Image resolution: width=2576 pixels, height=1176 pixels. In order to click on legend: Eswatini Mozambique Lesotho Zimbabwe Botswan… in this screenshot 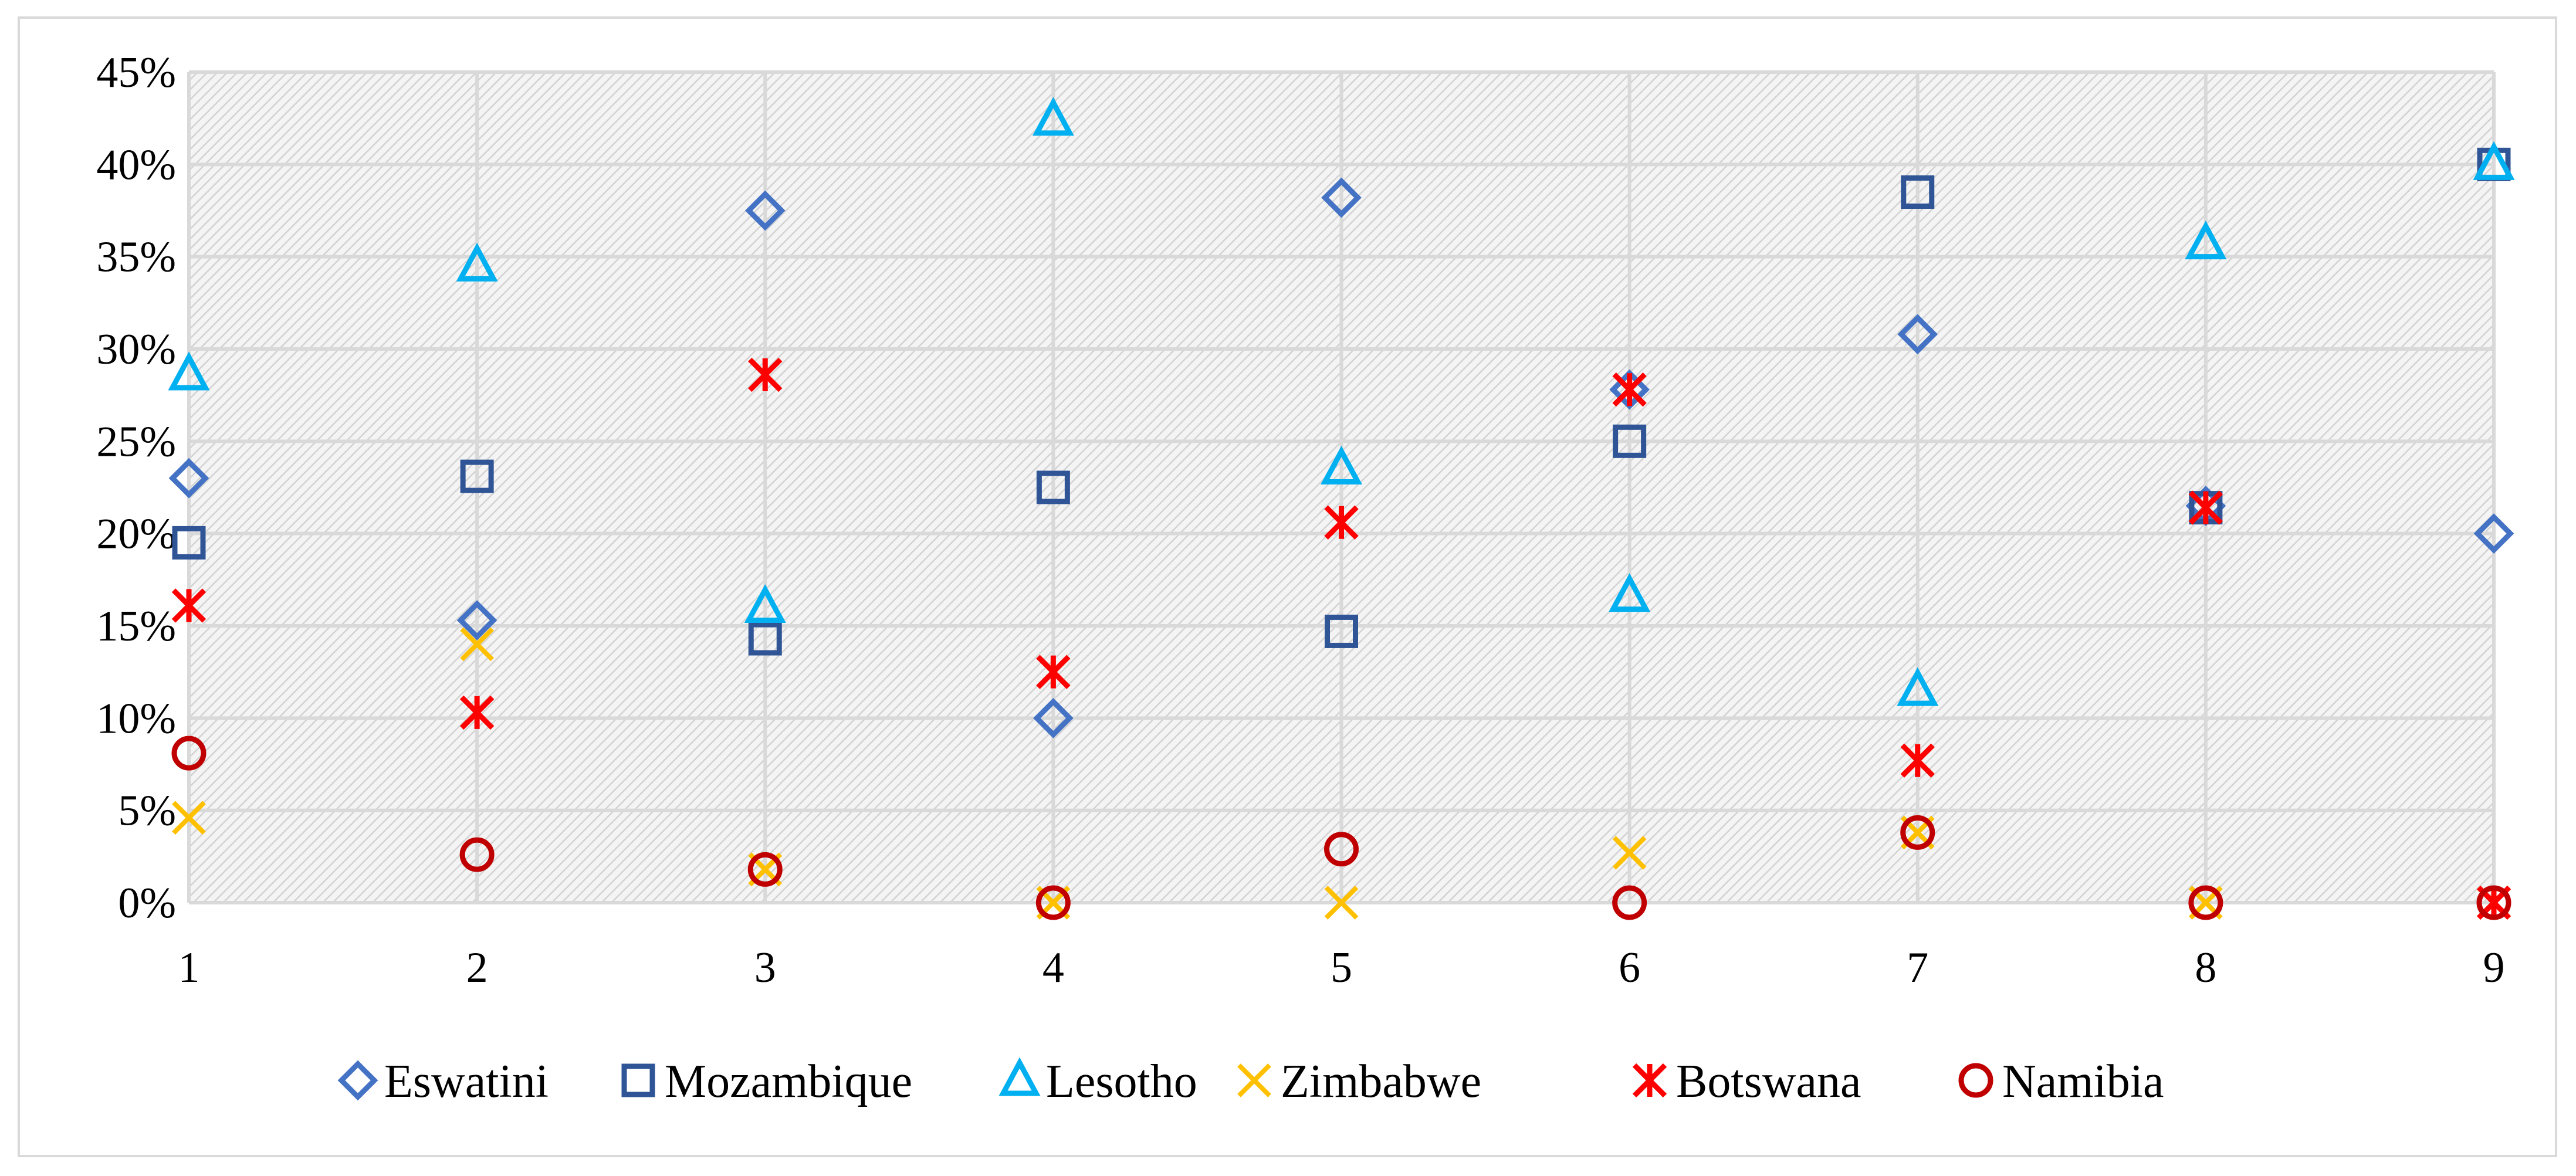, I will do `click(1250, 1081)`.